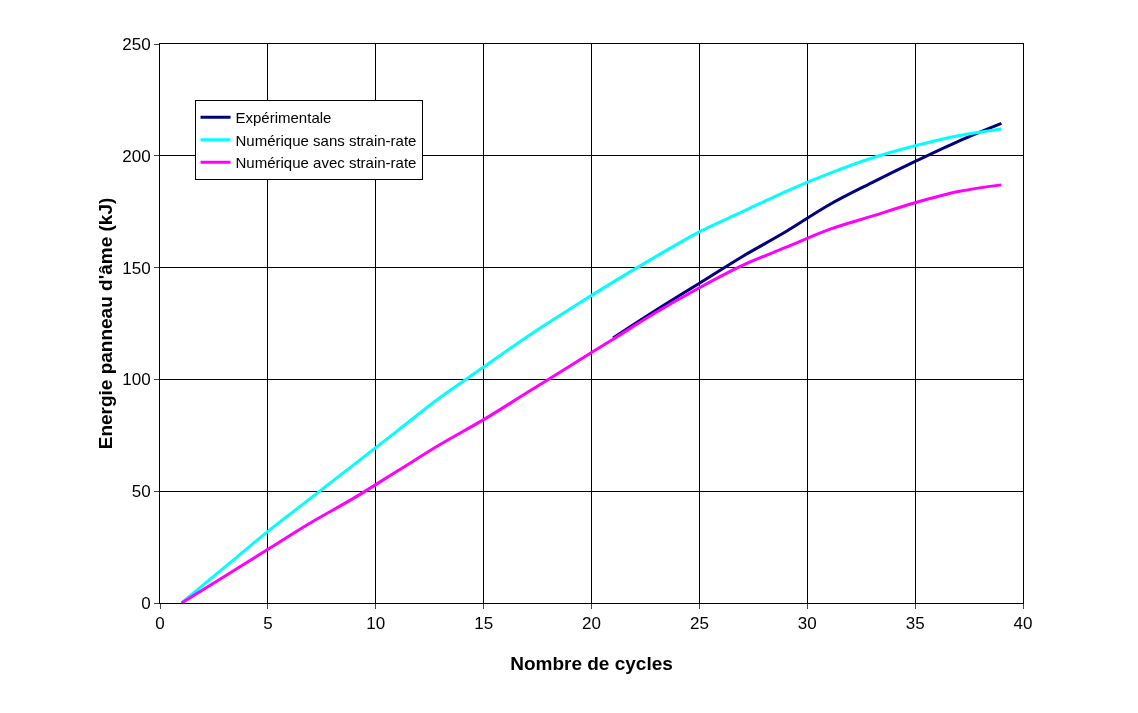  I want to click on y-tick-label: 200, so click(136, 156).